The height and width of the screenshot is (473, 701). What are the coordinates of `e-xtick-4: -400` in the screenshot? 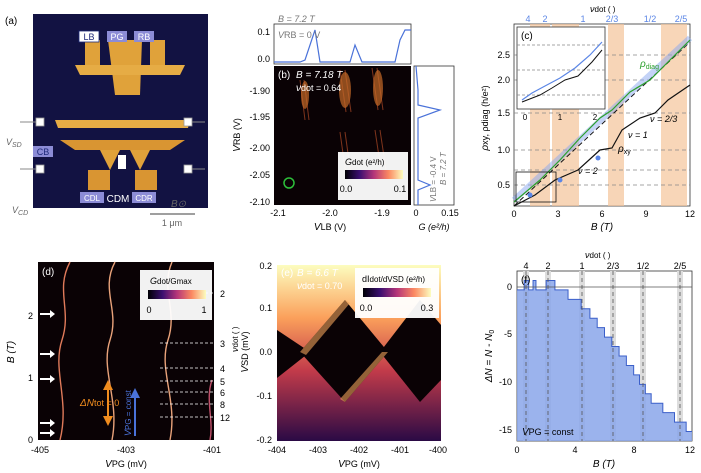 It's located at (438, 450).